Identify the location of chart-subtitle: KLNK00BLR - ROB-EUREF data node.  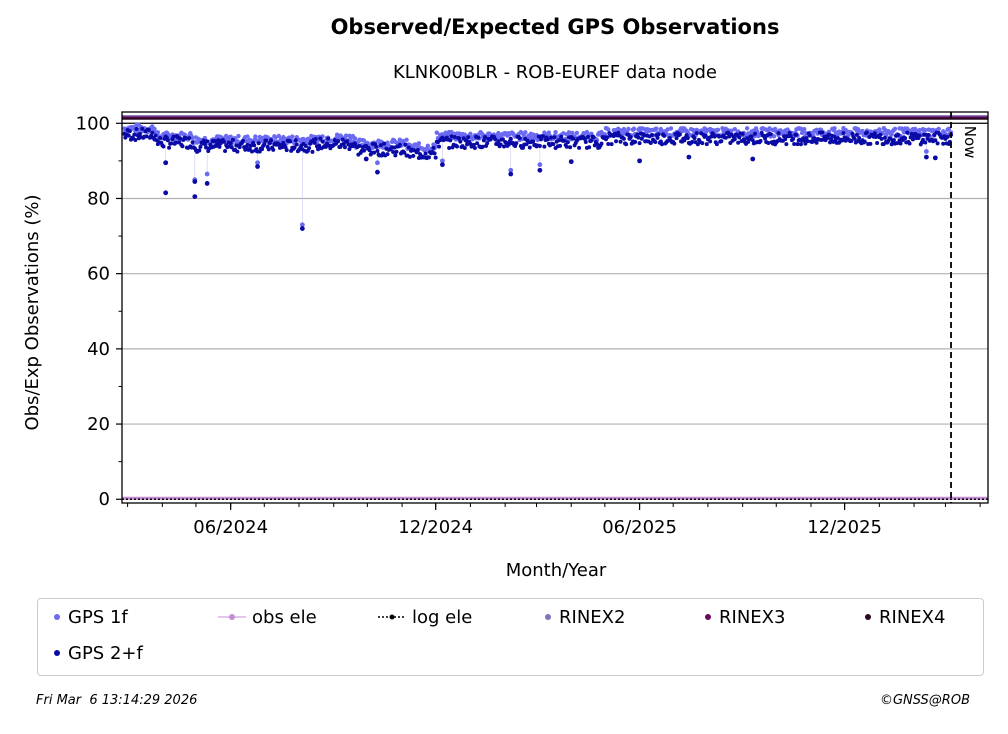
(555, 72).